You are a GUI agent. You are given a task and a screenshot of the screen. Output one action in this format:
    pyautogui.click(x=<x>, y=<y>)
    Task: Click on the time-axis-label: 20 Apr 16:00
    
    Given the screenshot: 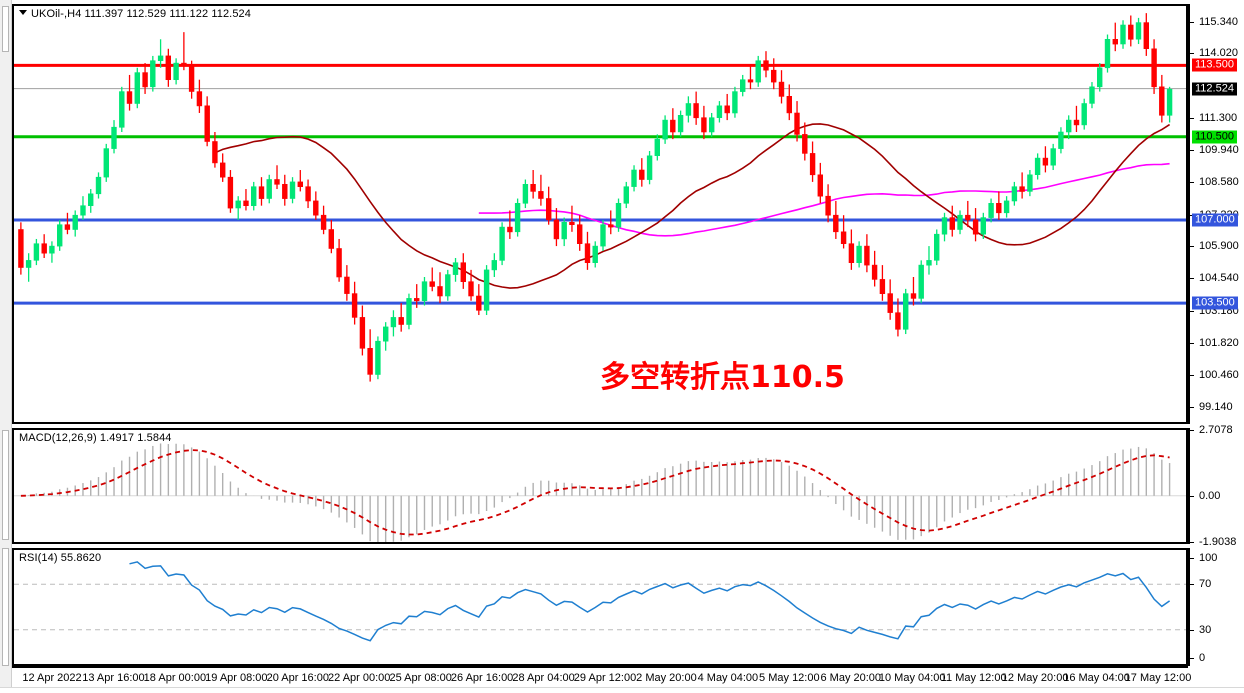 What is the action you would take?
    pyautogui.click(x=297, y=678)
    